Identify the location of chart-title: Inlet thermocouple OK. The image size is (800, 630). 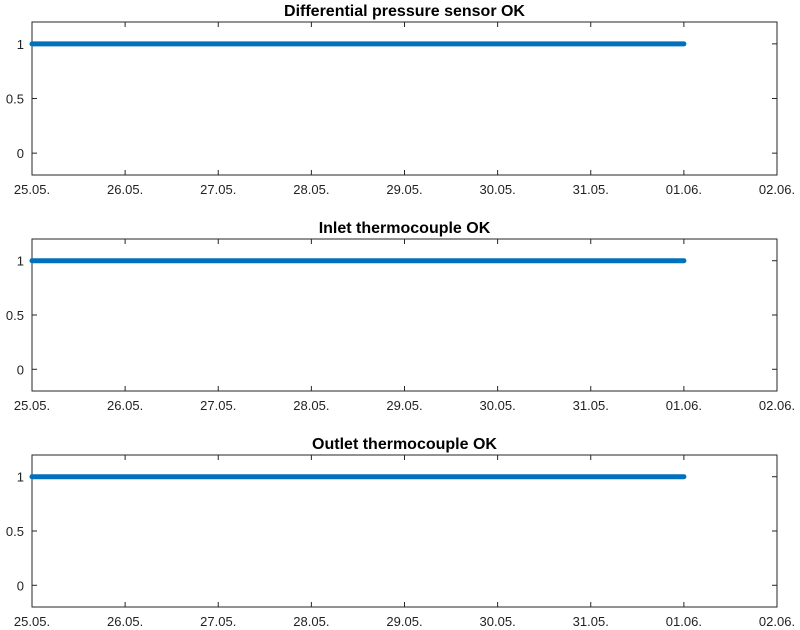
(405, 228).